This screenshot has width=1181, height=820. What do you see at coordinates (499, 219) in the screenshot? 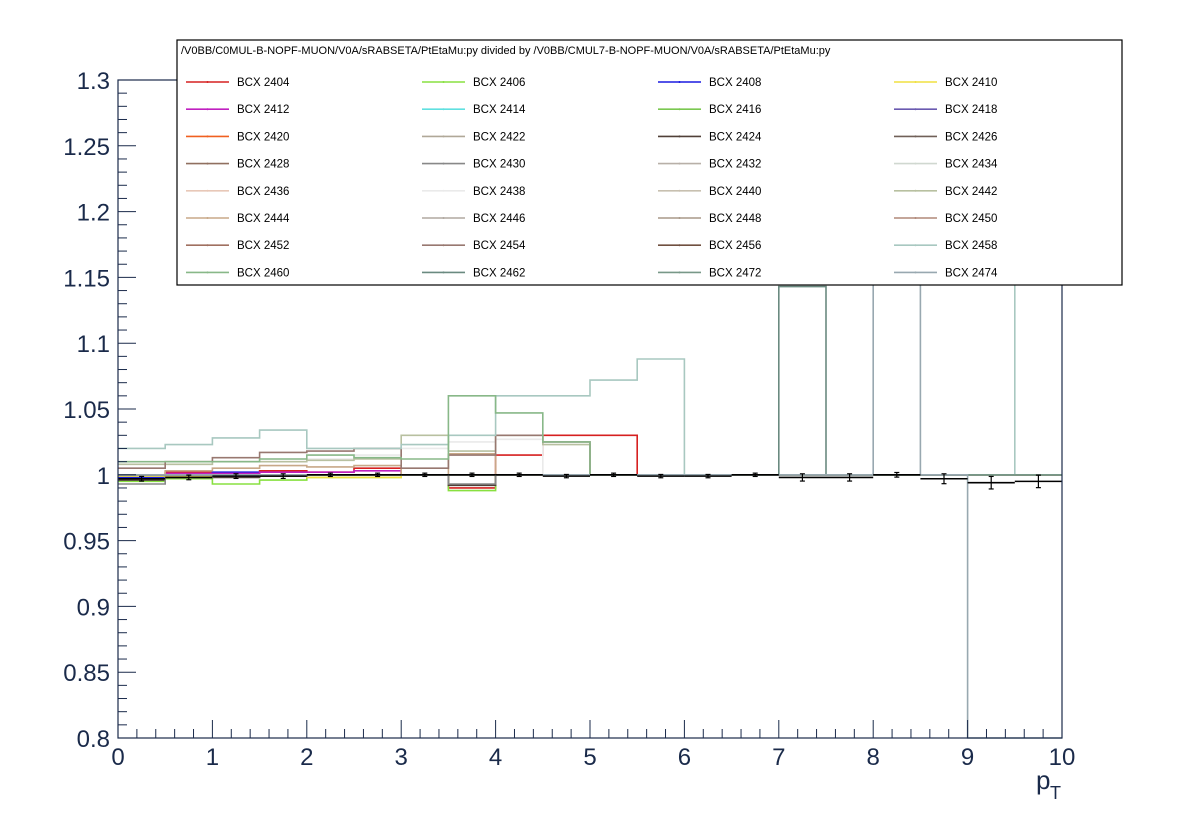
I see `legend-label: BCX 2446` at bounding box center [499, 219].